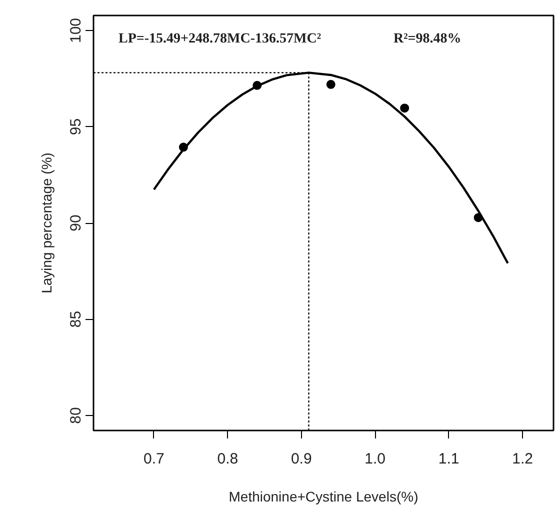 The width and height of the screenshot is (555, 514). Describe the element at coordinates (227, 459) in the screenshot. I see `x-tick-label: 0.8` at that location.